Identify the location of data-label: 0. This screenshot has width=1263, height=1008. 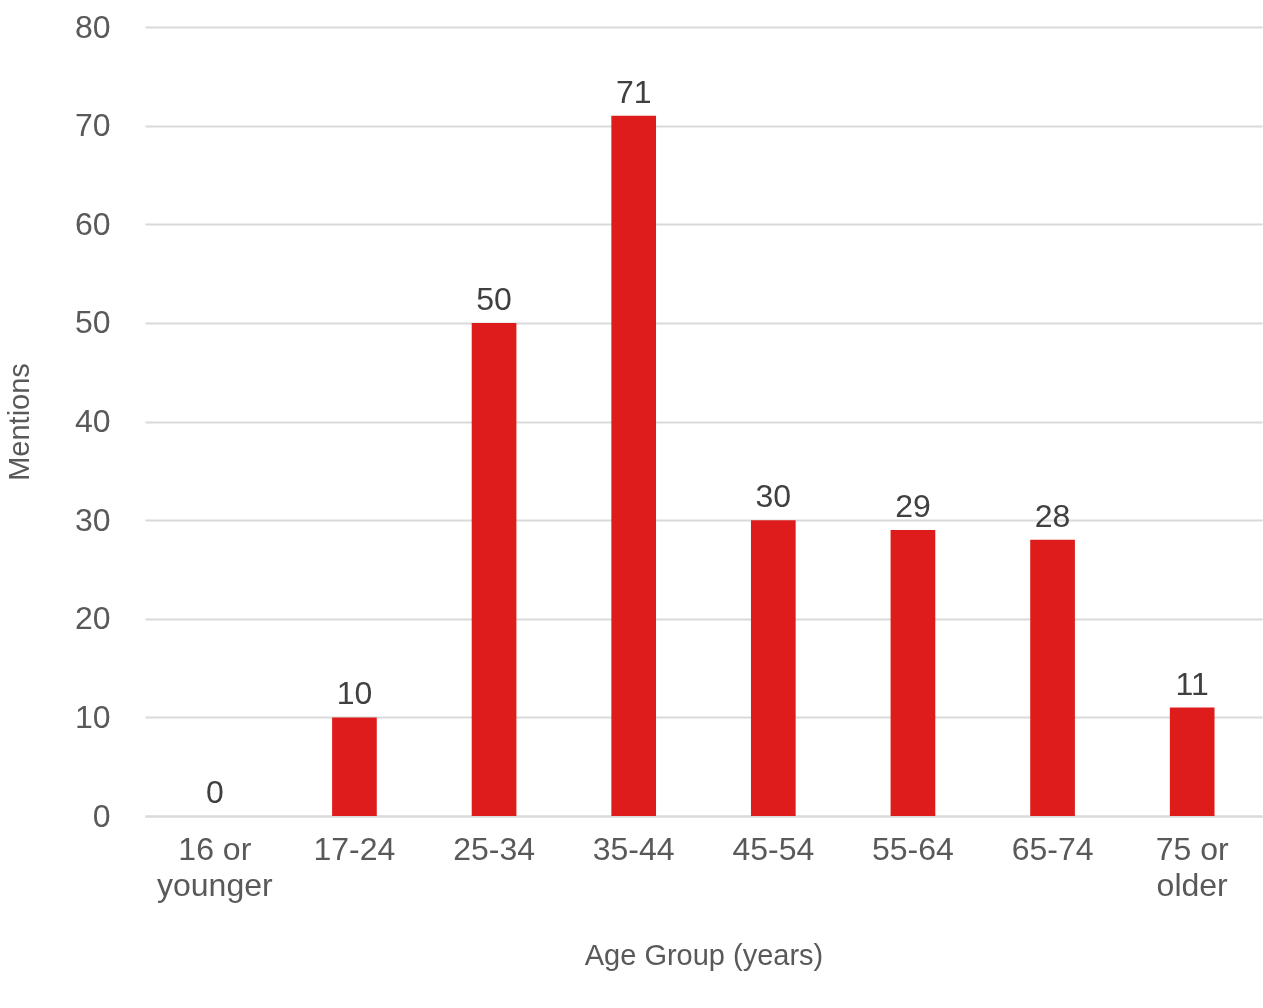
(214, 792).